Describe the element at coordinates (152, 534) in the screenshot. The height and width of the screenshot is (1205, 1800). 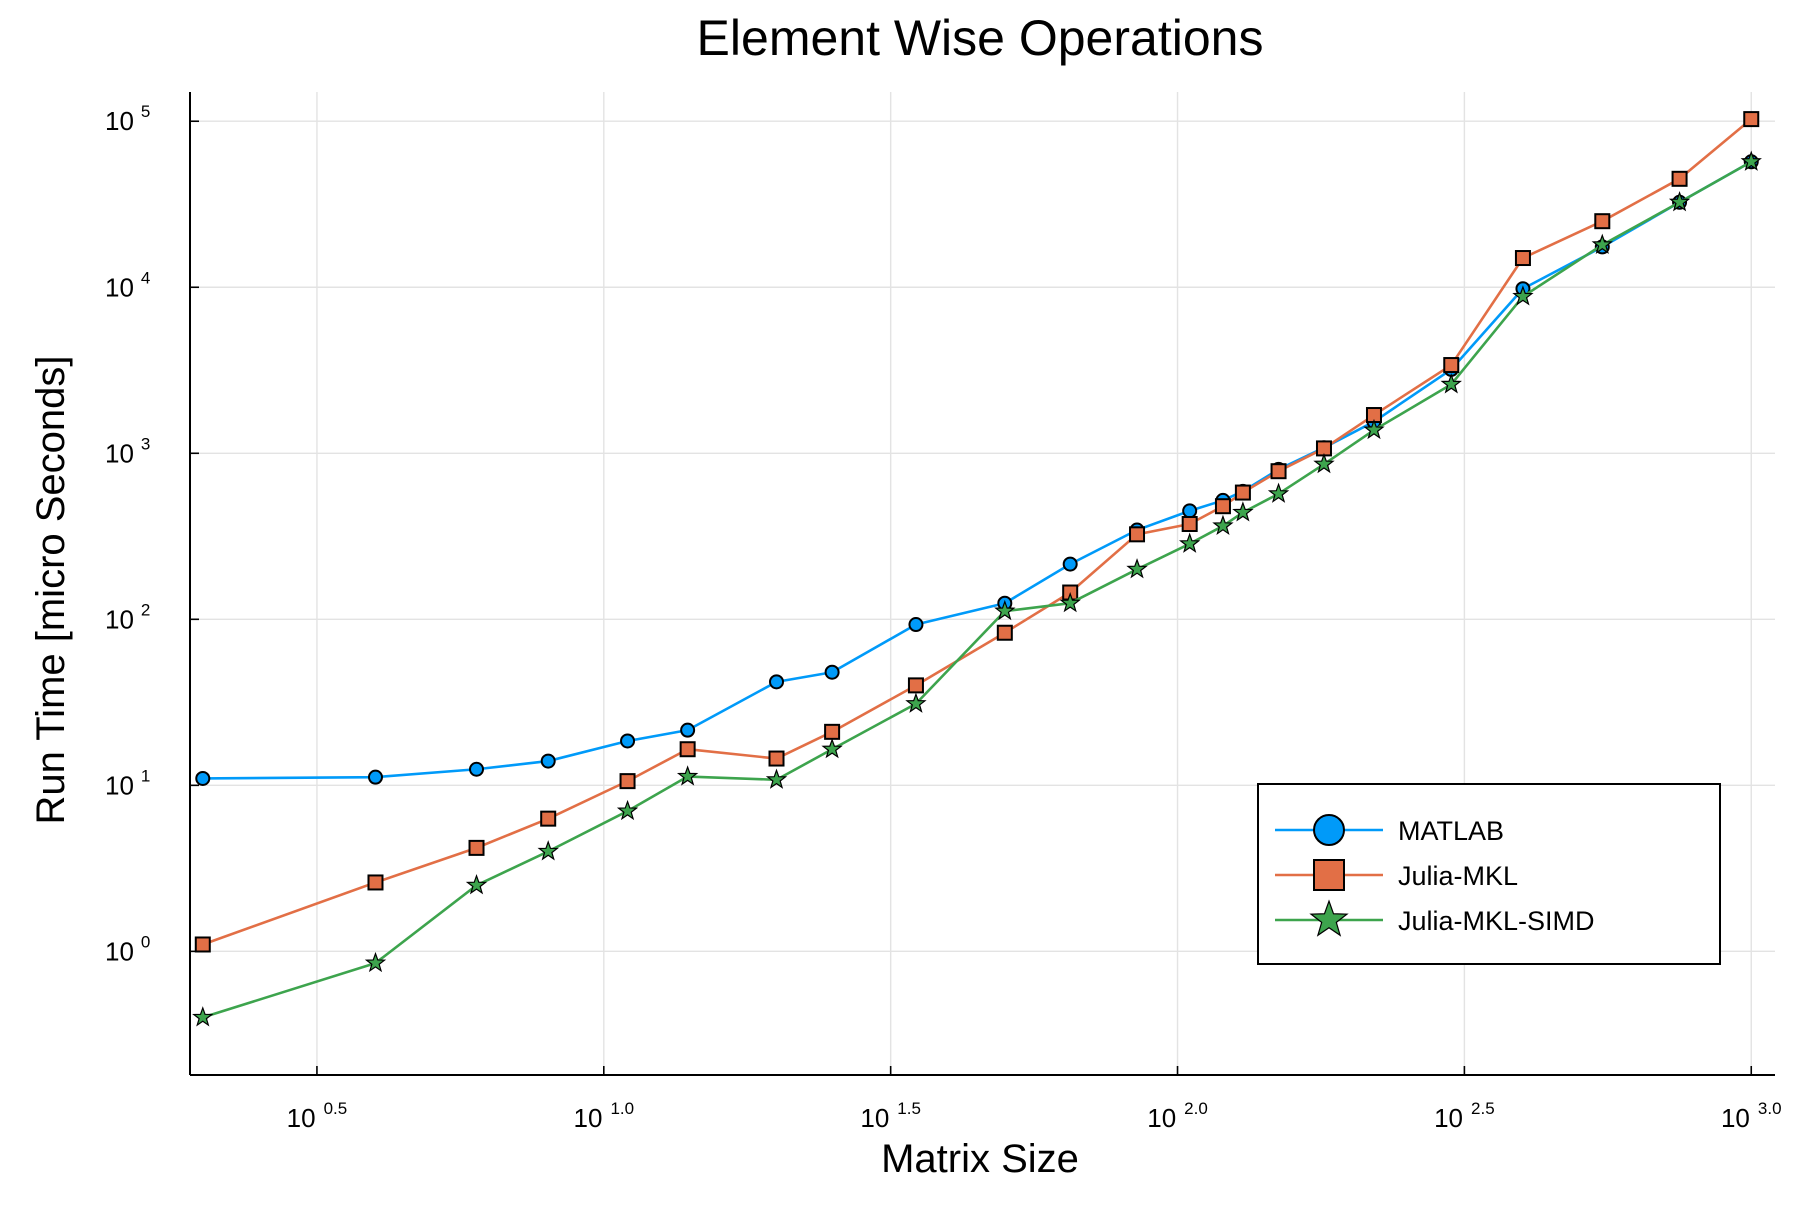
I see `y-ticks: 10 0 10 1 10 2 10 3 10 4 10 5` at that location.